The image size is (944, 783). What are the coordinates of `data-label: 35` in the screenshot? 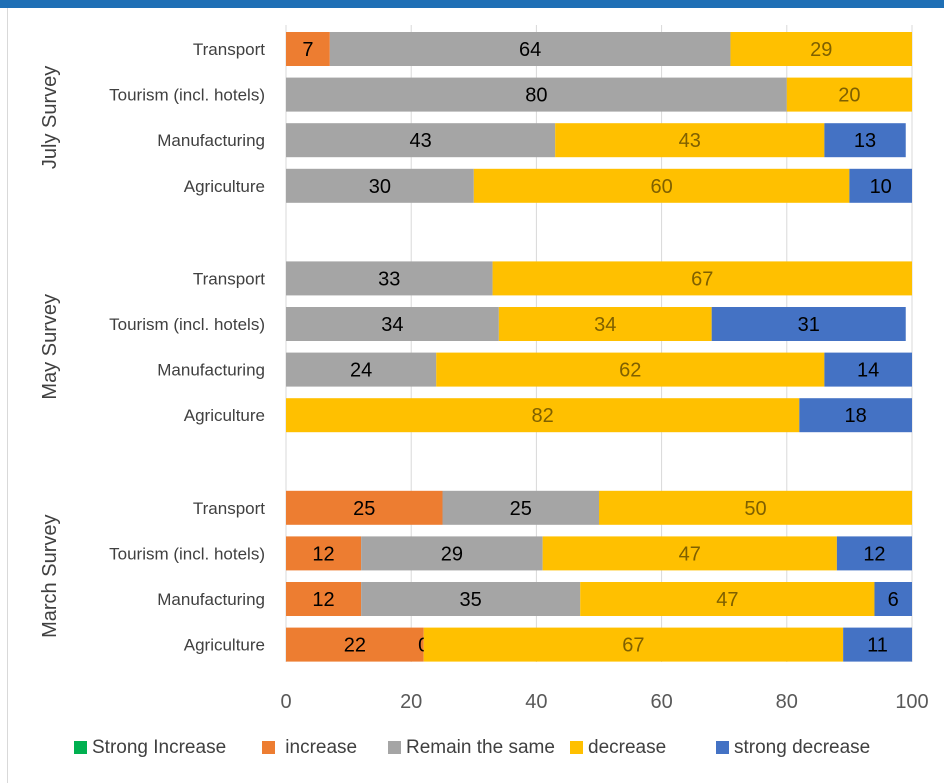 It's located at (471, 600).